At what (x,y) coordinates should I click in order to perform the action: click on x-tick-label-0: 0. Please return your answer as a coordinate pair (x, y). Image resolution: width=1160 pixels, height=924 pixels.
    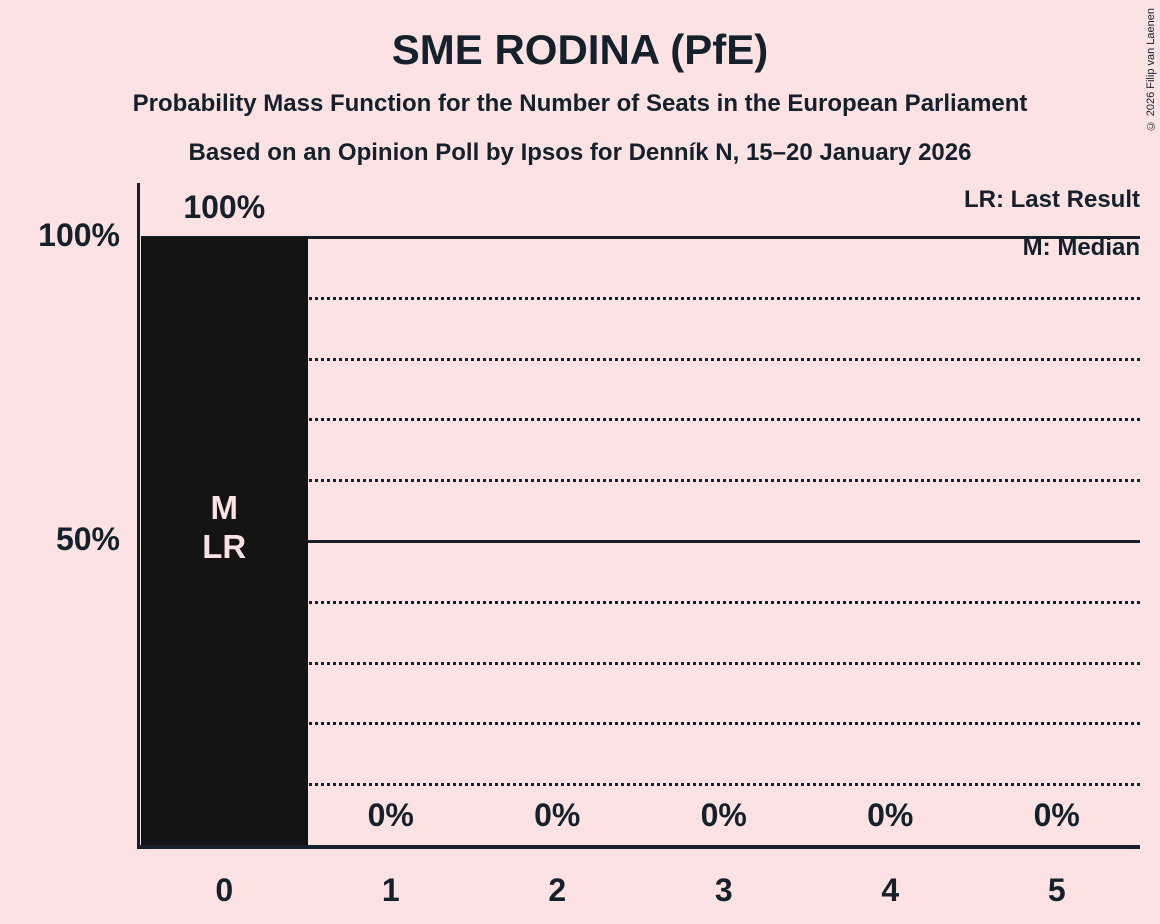
    Looking at the image, I should click on (224, 890).